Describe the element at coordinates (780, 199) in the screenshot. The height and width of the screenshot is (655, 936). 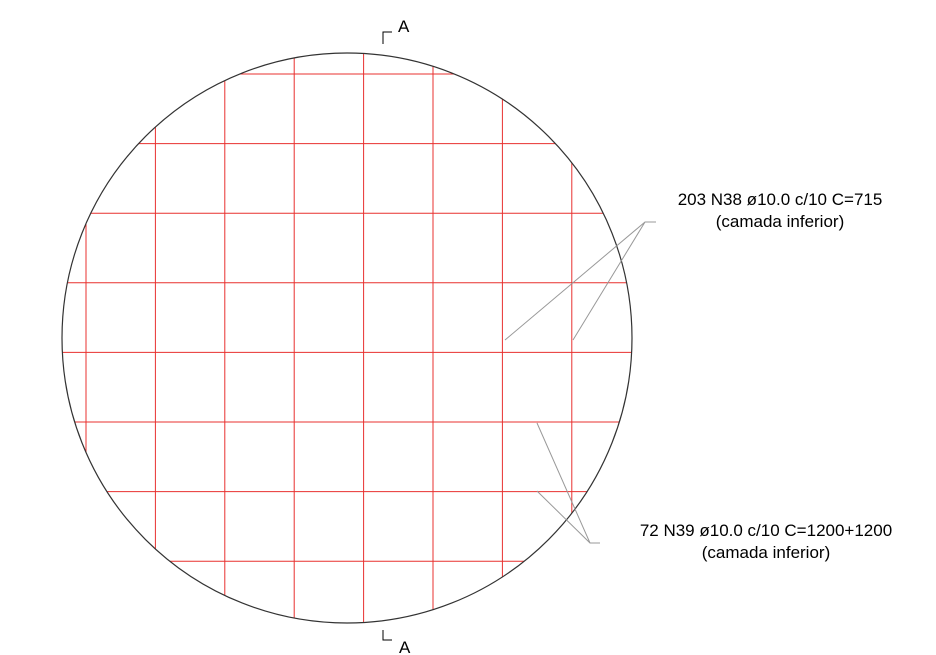
I see `annotation-text: 203 N38 ø10.0 c/10 C=715` at that location.